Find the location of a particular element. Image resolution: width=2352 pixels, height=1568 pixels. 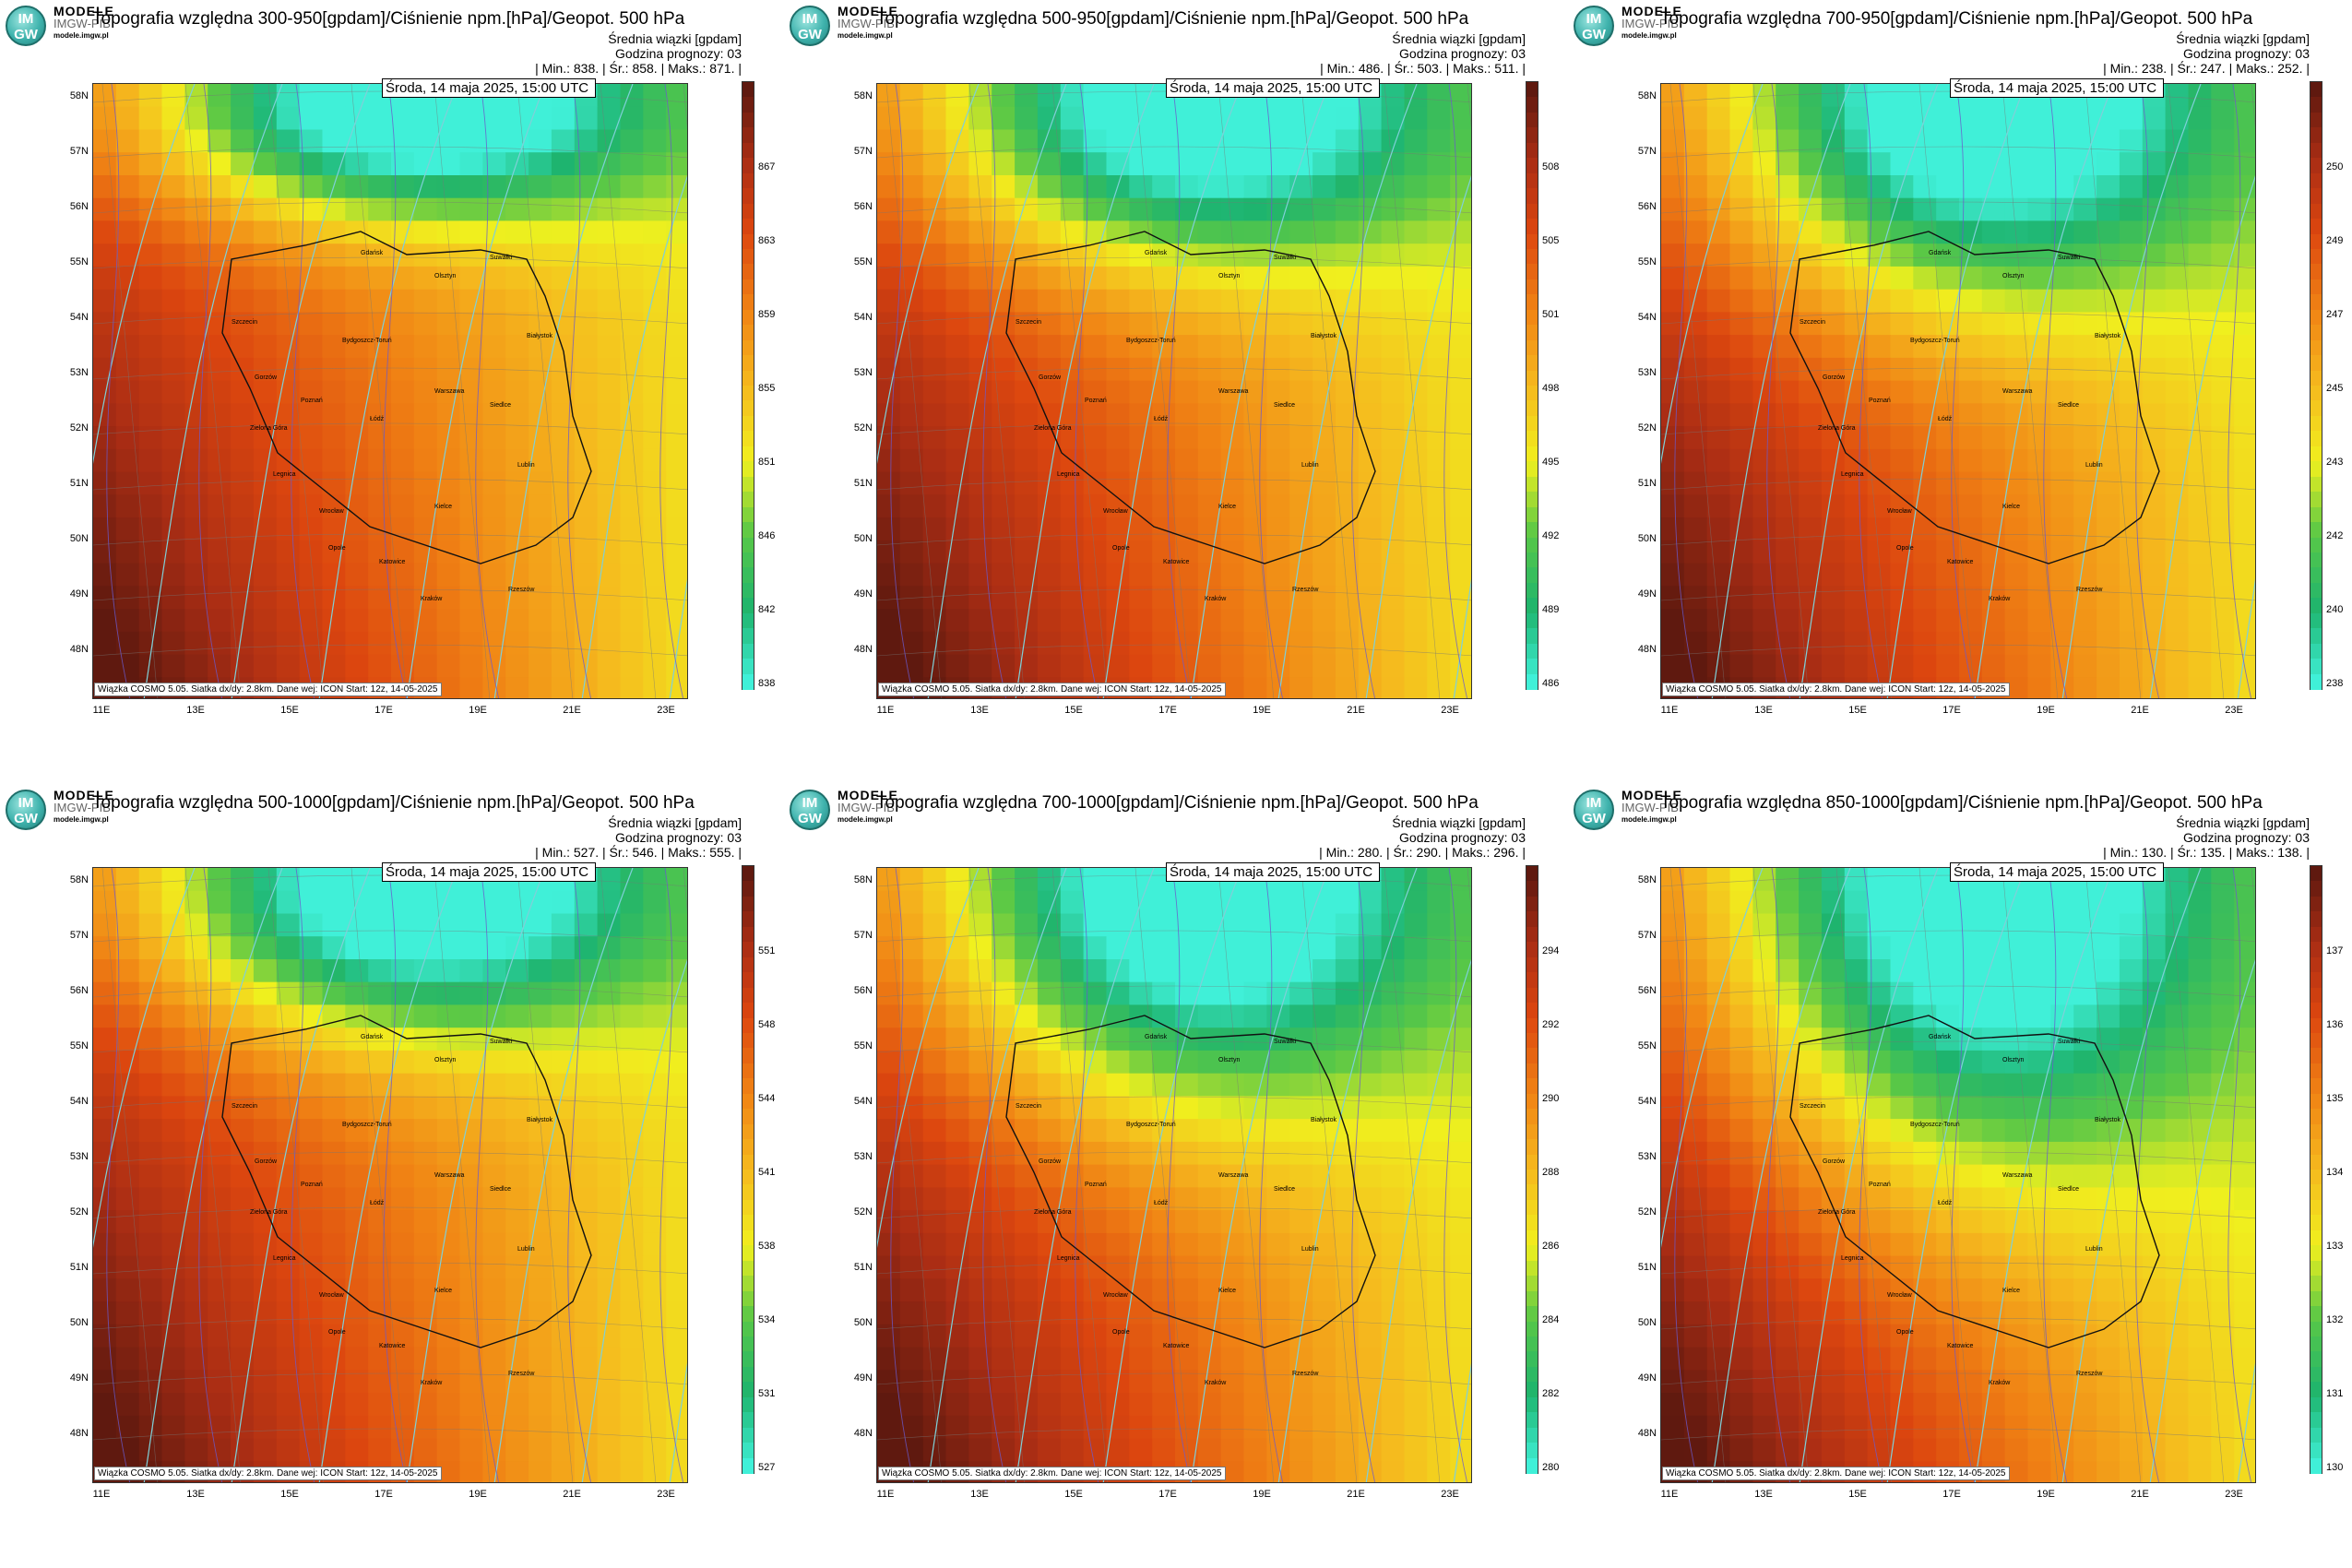

city-label: Białystok is located at coordinates (2108, 336).